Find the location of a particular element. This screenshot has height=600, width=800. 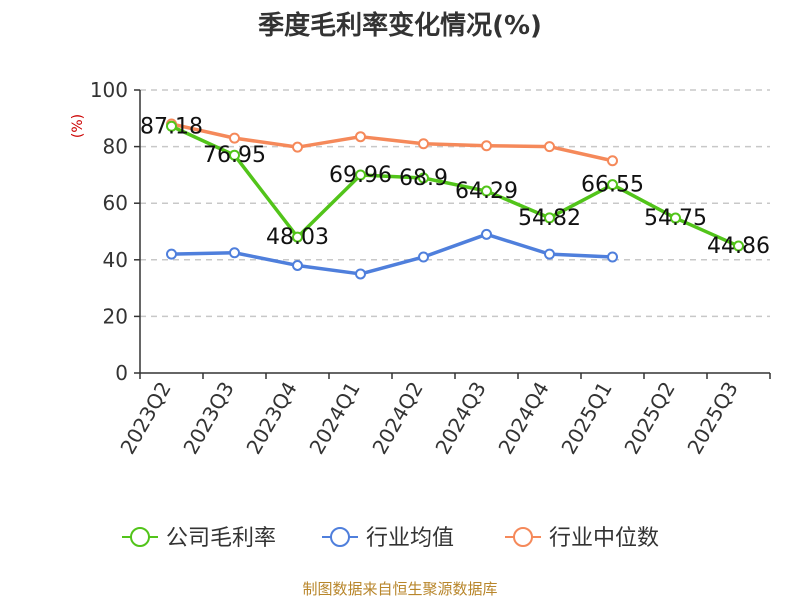

data-label: 69.96 is located at coordinates (360, 175).